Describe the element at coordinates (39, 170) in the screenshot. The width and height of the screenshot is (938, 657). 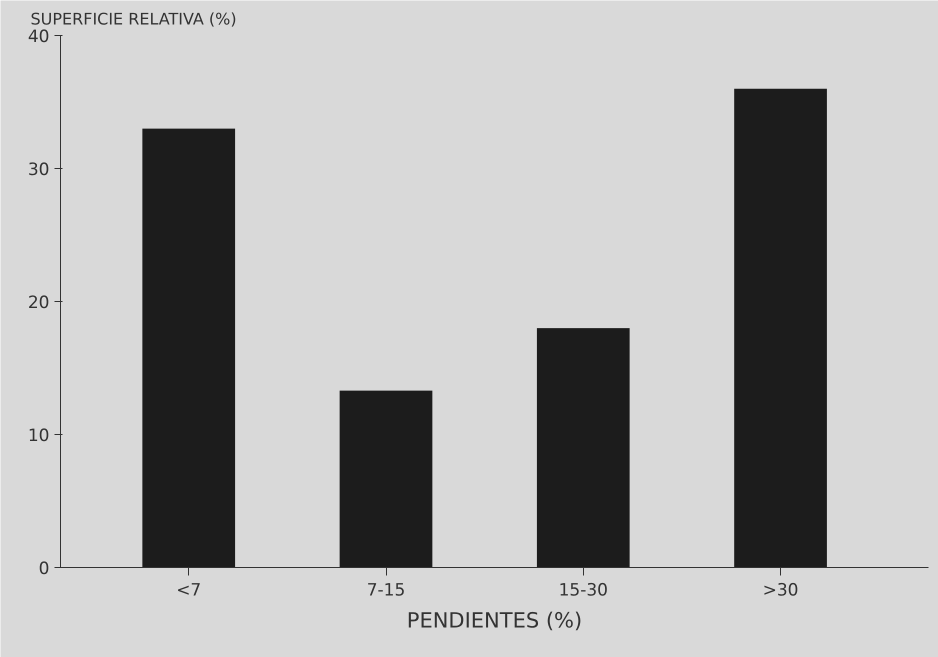
I see `y-tick-label: 30` at that location.